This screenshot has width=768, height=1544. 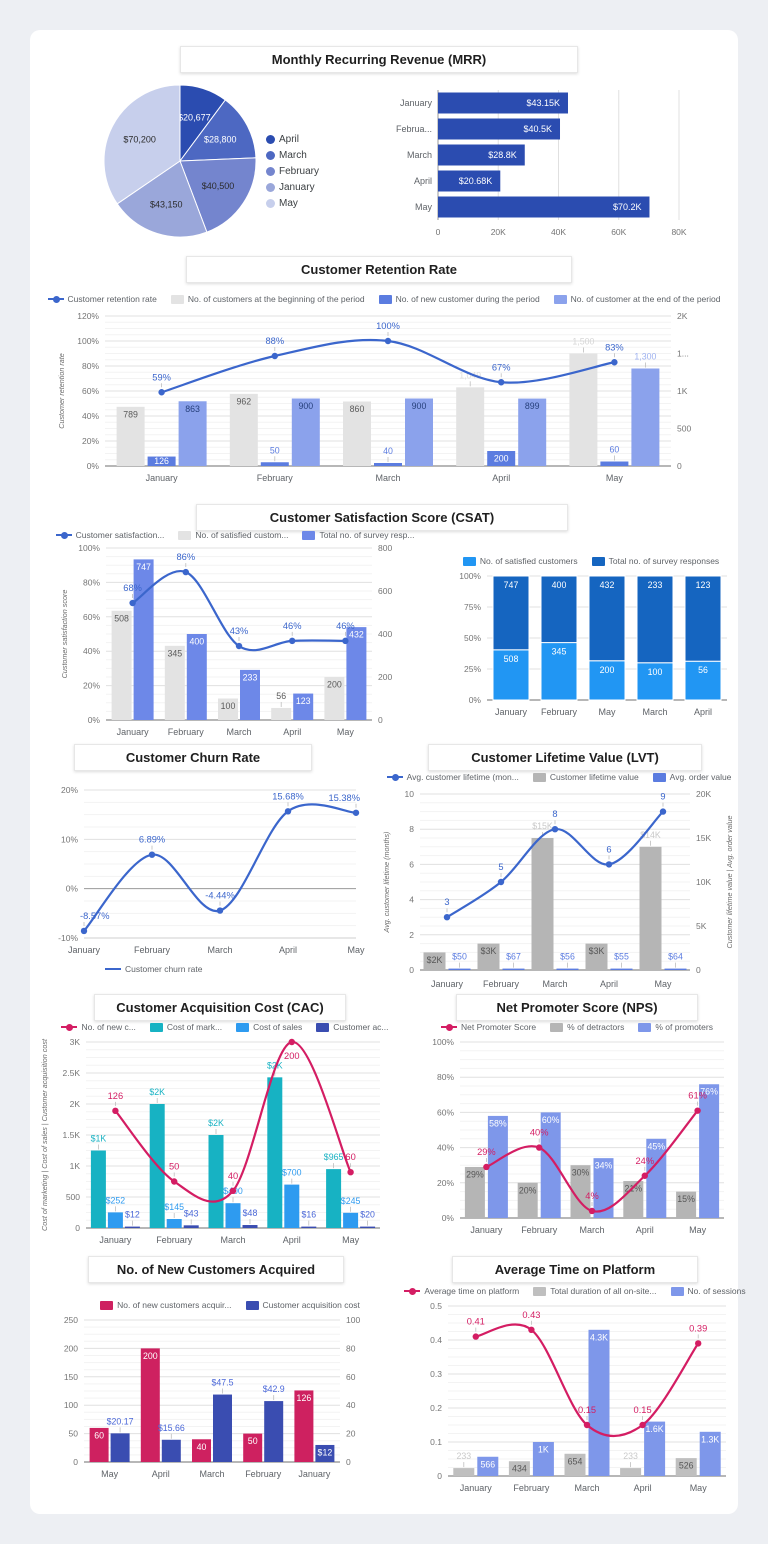 I want to click on legend-item-net-promoter-score: Net Promoter Score, so click(x=488, y=1027).